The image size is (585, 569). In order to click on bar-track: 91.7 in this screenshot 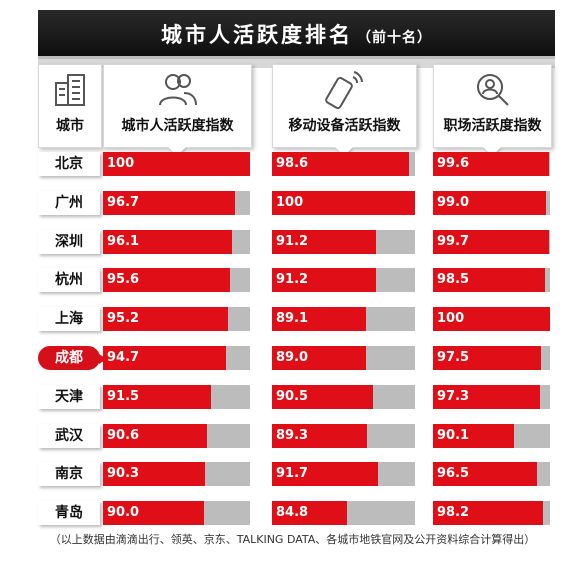, I will do `click(343, 474)`.